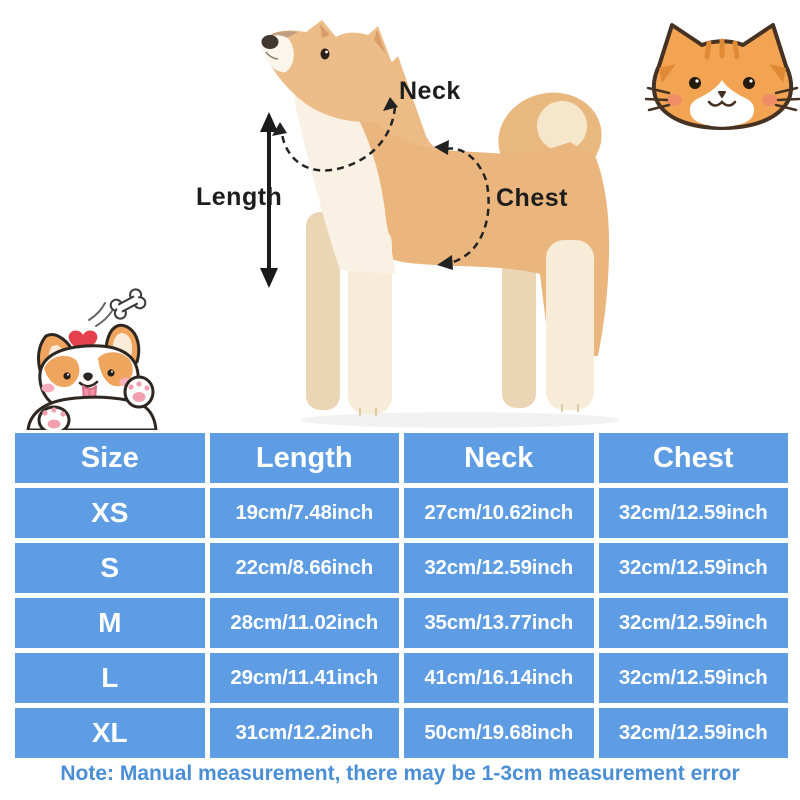 This screenshot has height=800, width=800. Describe the element at coordinates (54, 417) in the screenshot. I see `corgi-paw-left` at that location.